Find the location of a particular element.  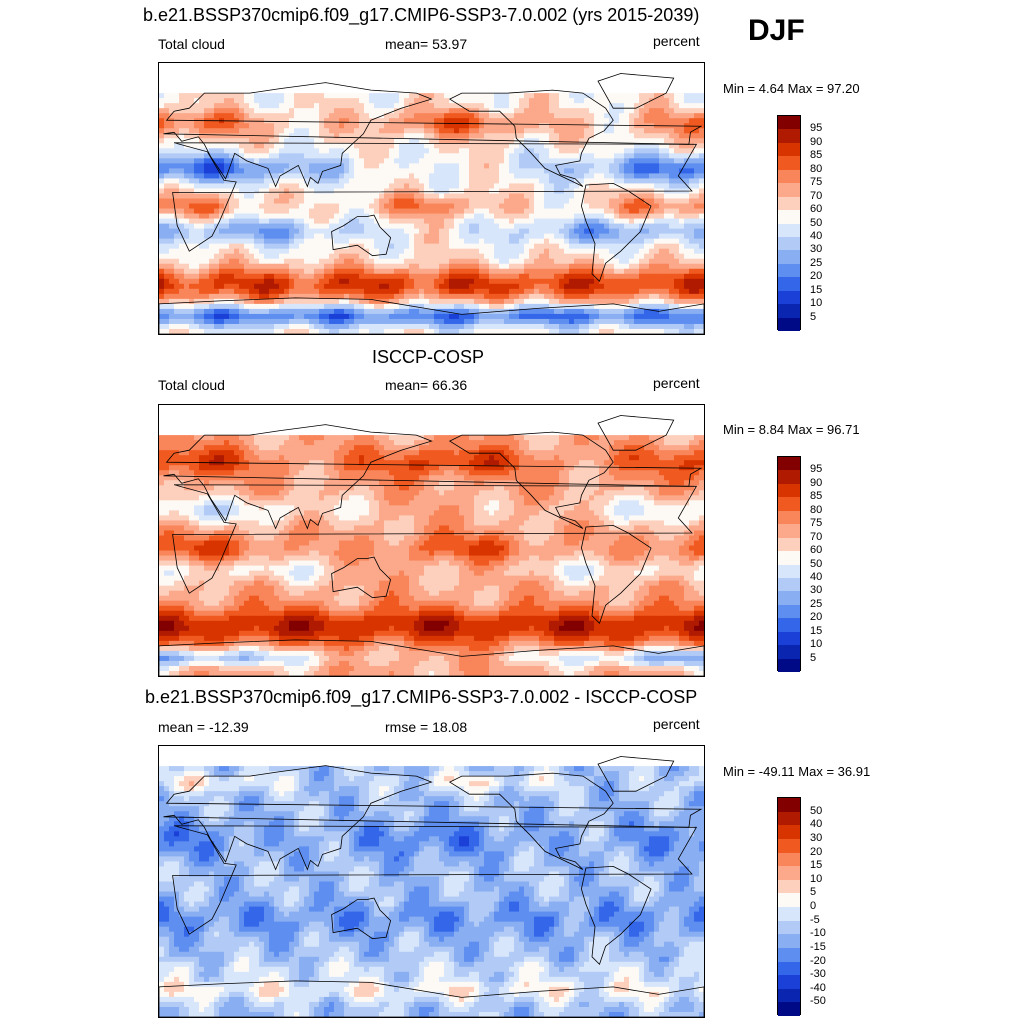

panel1-minmax: Min = 4.64 Max = 97.20 is located at coordinates (791, 88).